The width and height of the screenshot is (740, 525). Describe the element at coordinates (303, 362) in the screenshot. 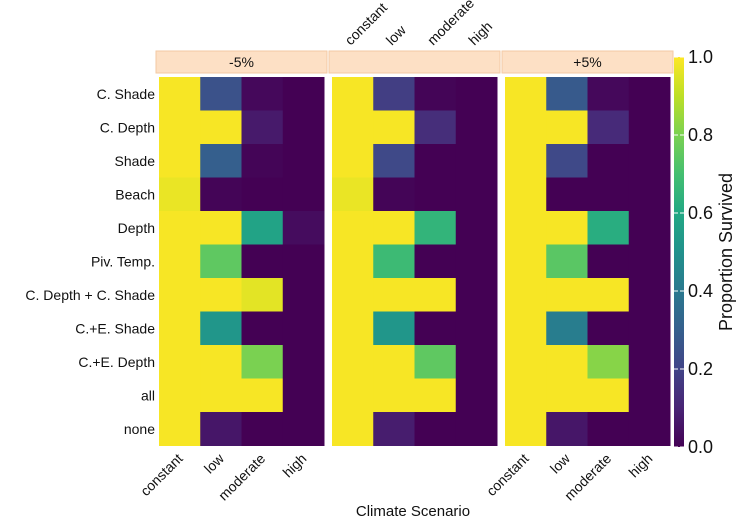

I see `cell-c-e-depth-high` at that location.